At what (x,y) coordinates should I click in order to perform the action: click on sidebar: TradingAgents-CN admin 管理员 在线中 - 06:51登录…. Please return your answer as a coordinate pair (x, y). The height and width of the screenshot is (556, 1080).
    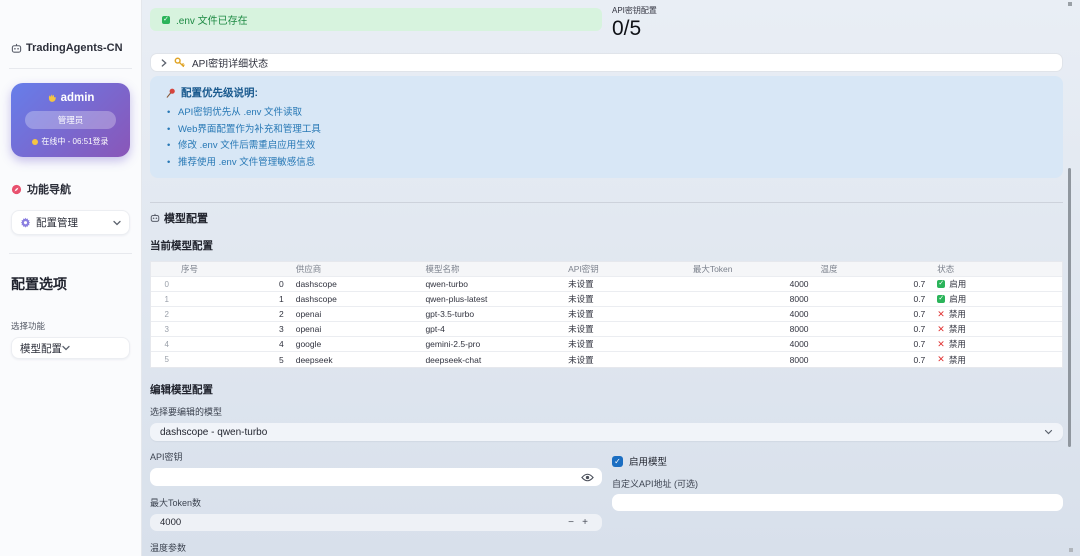
    Looking at the image, I should click on (71, 278).